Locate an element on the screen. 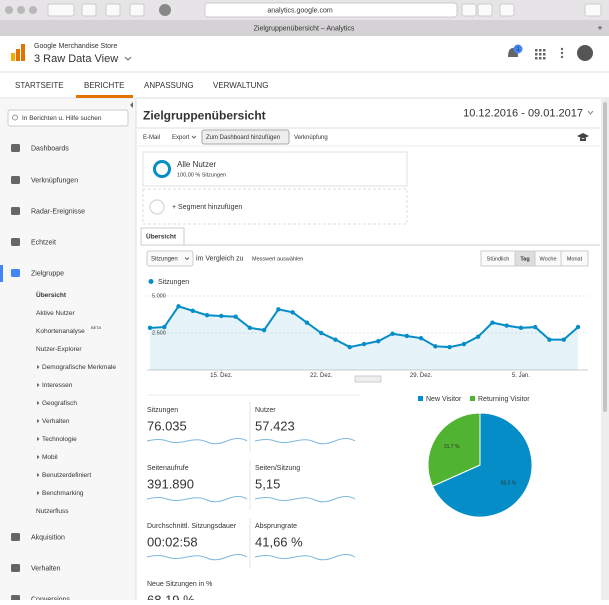  expand-arrow is located at coordinates (38, 493).